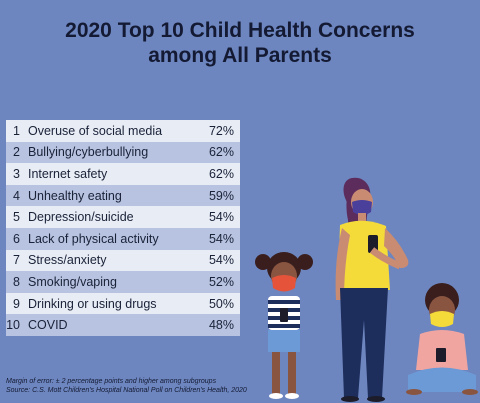 The image size is (480, 403). I want to click on title-line-2: among All Parents, so click(240, 55).